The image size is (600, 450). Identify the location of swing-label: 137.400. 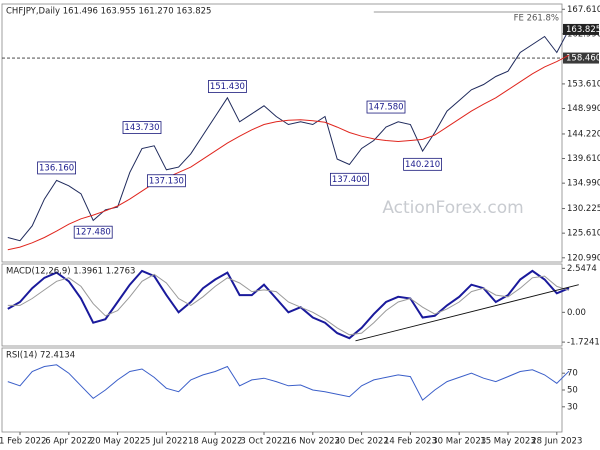
(349, 180).